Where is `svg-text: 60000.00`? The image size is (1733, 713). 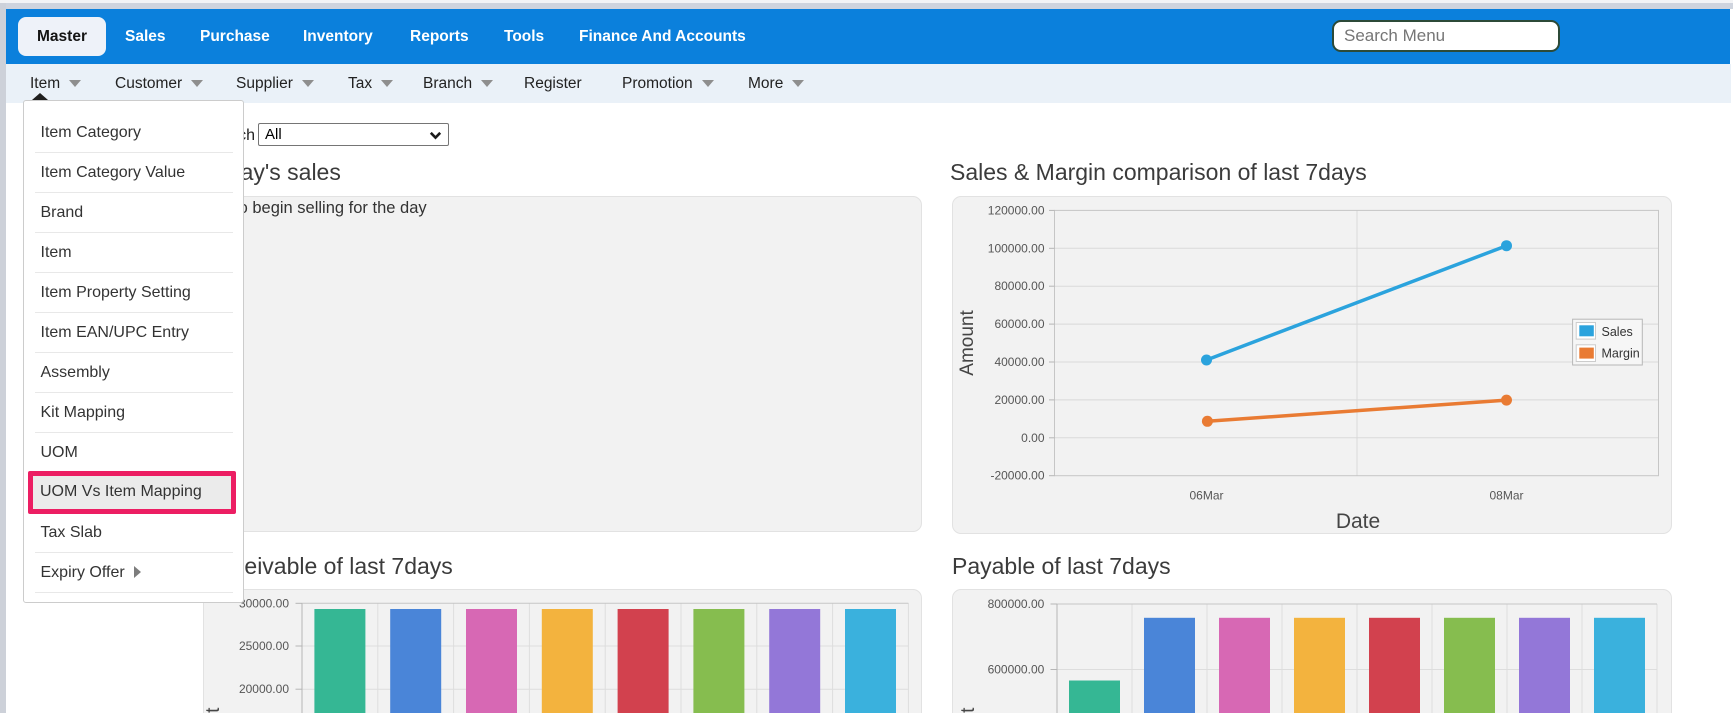
svg-text: 60000.00 is located at coordinates (1019, 324).